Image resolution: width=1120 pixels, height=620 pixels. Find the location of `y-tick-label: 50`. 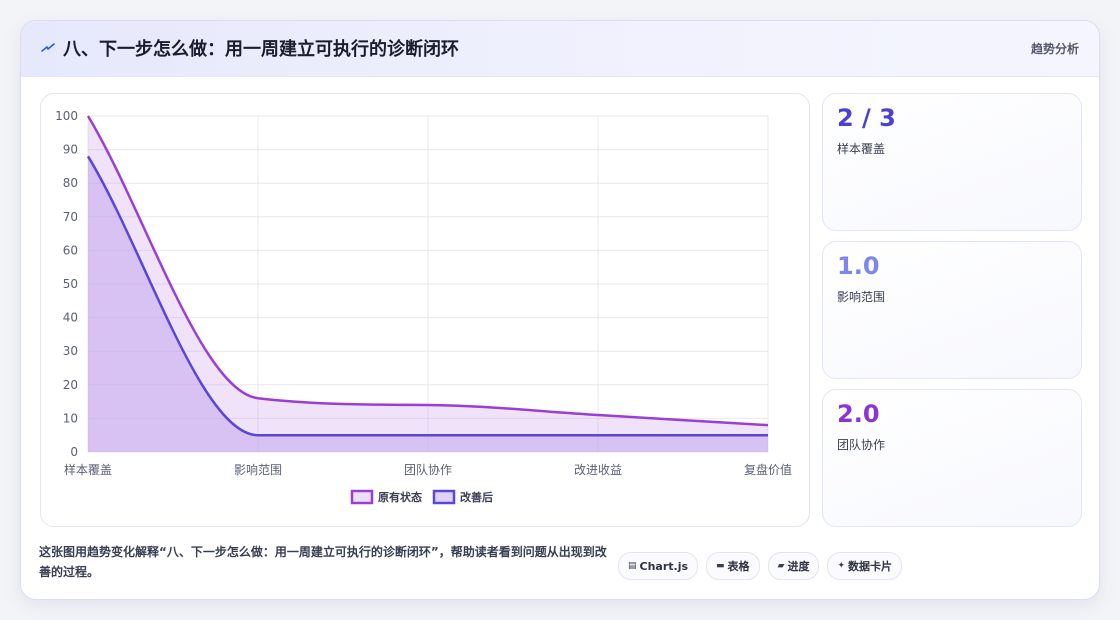

y-tick-label: 50 is located at coordinates (70, 284).